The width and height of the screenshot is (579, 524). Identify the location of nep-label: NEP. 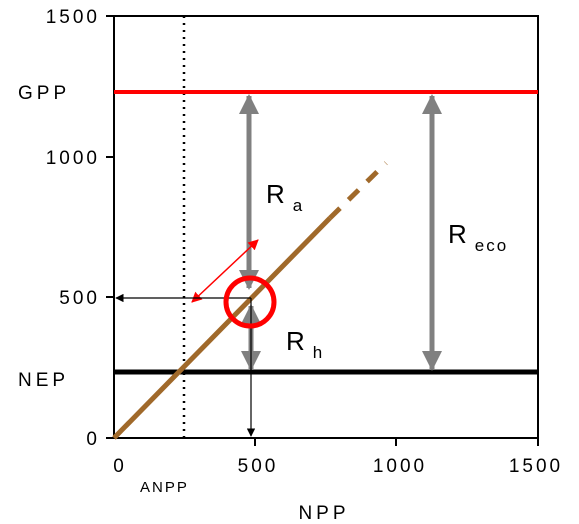
(43, 380).